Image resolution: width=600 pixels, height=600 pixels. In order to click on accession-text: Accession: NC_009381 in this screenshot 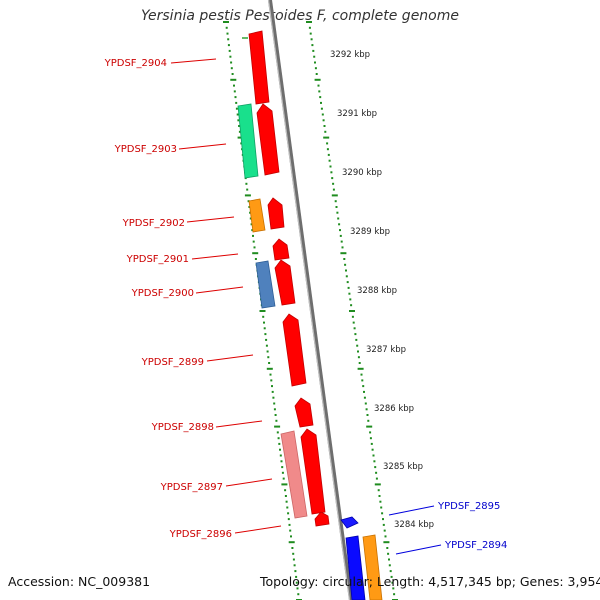, I will do `click(79, 581)`.